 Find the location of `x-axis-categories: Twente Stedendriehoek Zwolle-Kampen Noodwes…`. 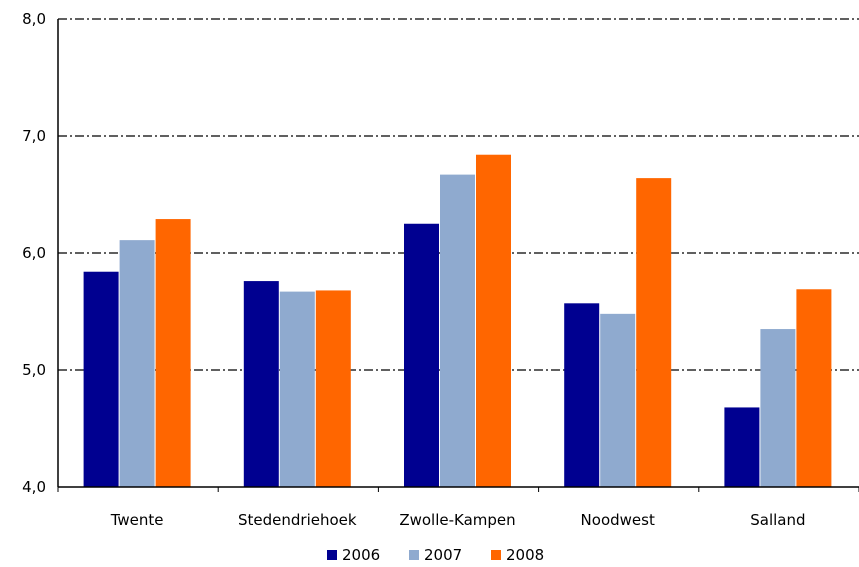

x-axis-categories: Twente Stedendriehoek Zwolle-Kampen Noodwes… is located at coordinates (458, 520).